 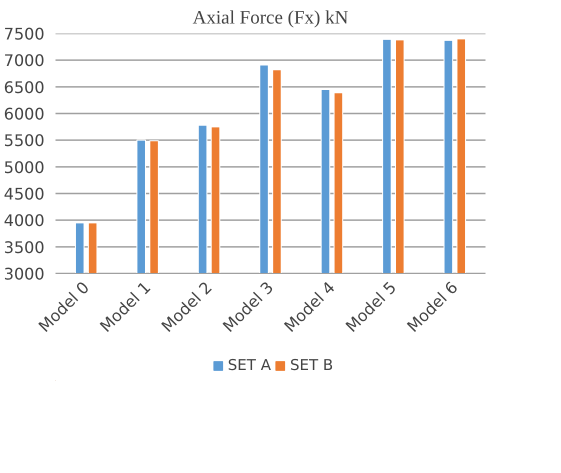 What do you see at coordinates (24, 34) in the screenshot?
I see `y-tick-label: 7500` at bounding box center [24, 34].